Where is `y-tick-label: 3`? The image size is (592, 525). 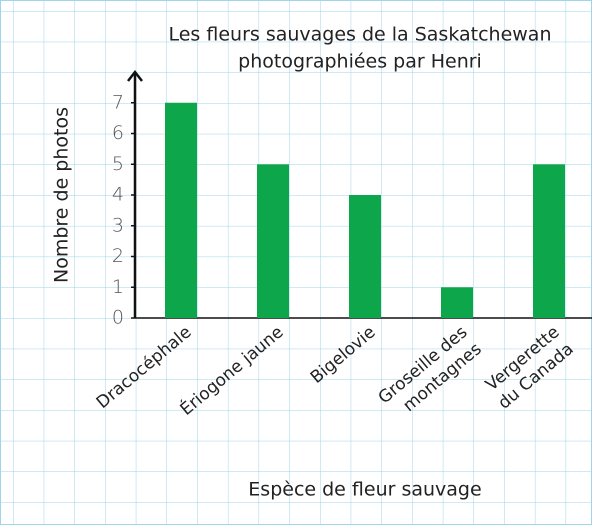 y-tick-label: 3 is located at coordinates (118, 225).